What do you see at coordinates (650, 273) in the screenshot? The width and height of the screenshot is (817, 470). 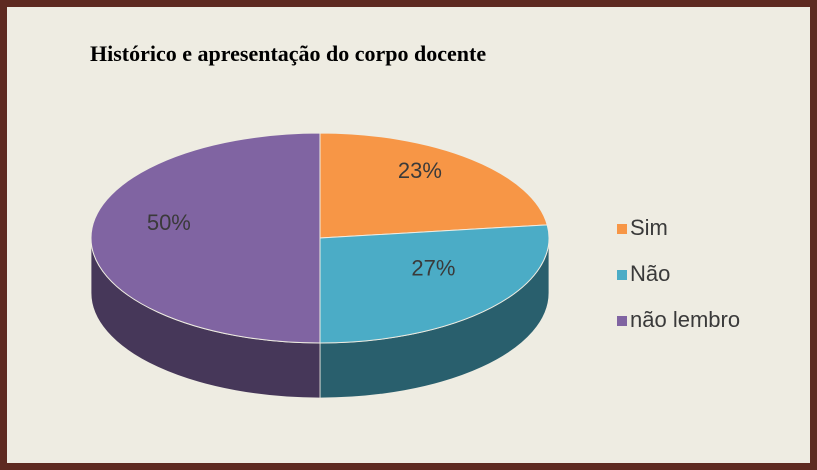 I see `legend-label: Não` at bounding box center [650, 273].